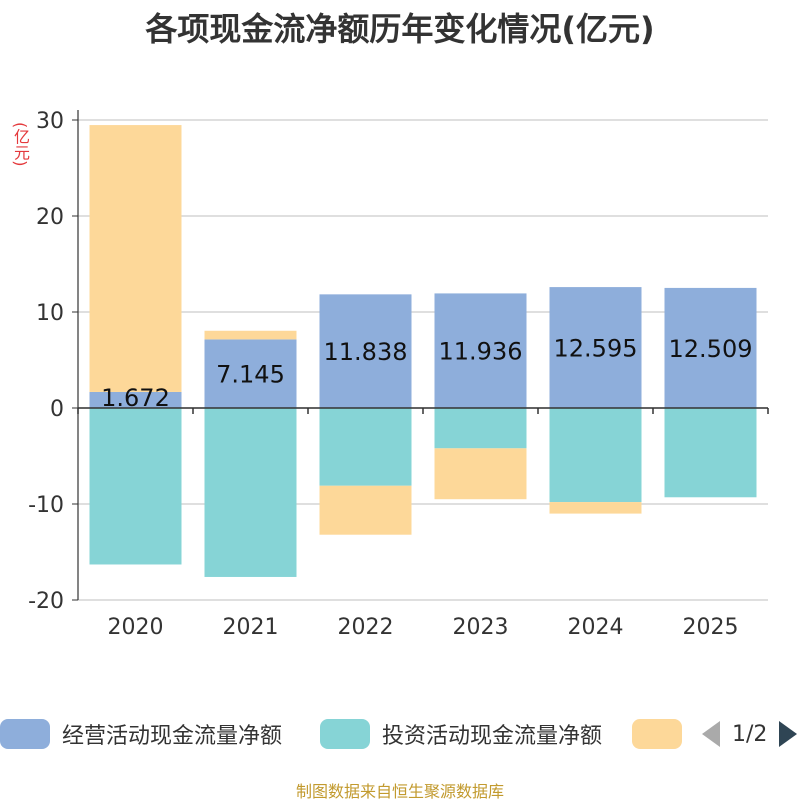 Image resolution: width=800 pixels, height=802 pixels. Describe the element at coordinates (596, 627) in the screenshot. I see `x-tick-label: 2024` at that location.